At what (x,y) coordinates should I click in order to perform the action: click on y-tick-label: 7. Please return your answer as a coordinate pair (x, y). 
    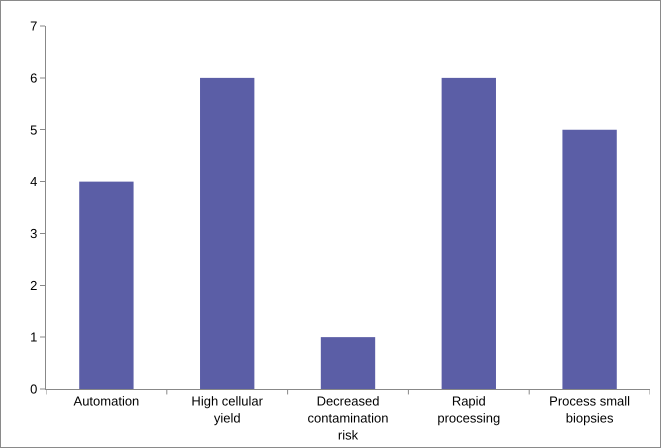
    Looking at the image, I should click on (34, 26).